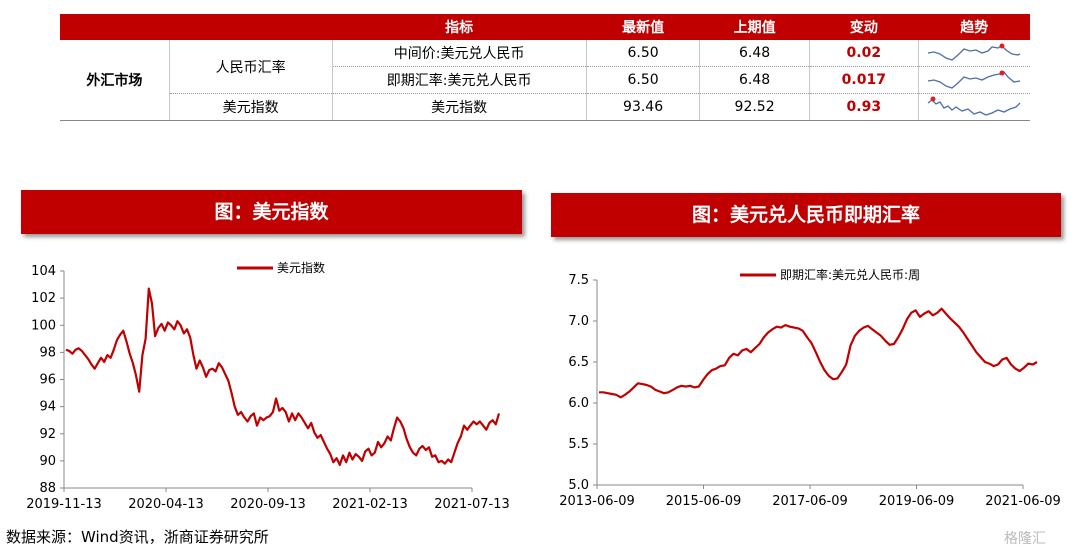 The image size is (1080, 553). What do you see at coordinates (43, 325) in the screenshot?
I see `y-tick-label: 100` at bounding box center [43, 325].